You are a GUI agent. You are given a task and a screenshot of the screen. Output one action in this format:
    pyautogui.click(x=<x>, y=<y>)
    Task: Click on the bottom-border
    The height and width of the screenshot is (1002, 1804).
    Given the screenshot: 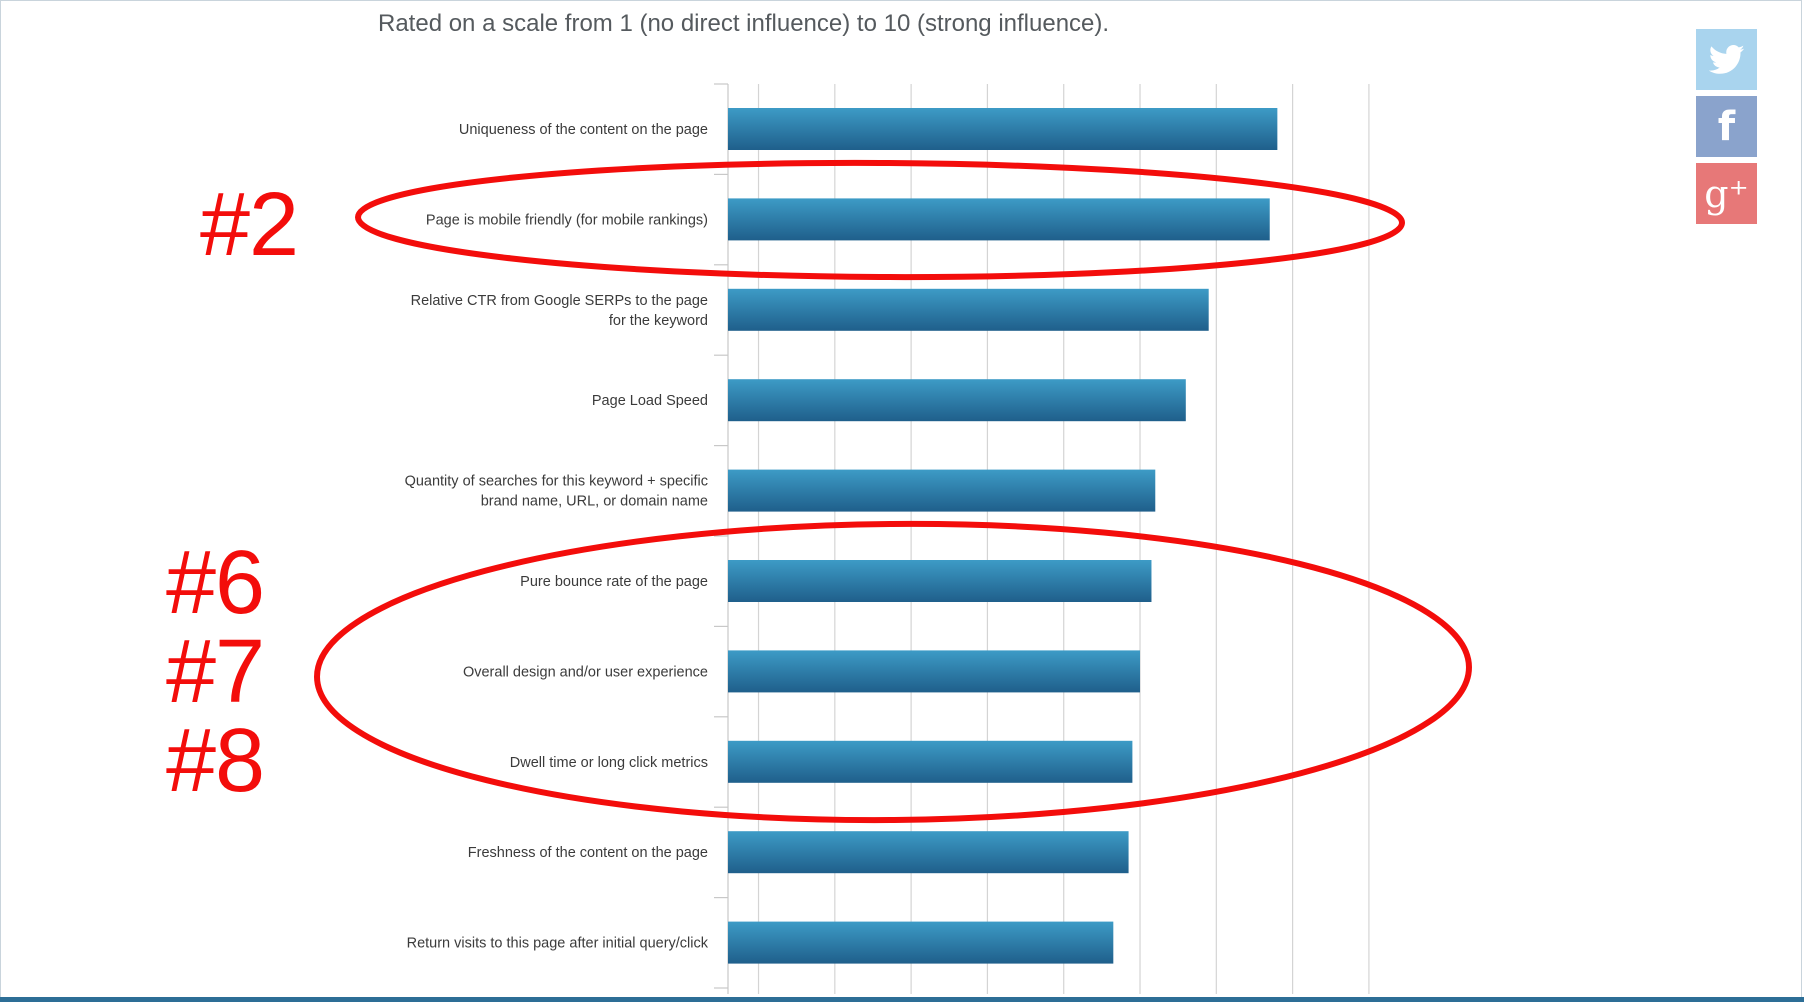 What is the action you would take?
    pyautogui.click(x=902, y=999)
    